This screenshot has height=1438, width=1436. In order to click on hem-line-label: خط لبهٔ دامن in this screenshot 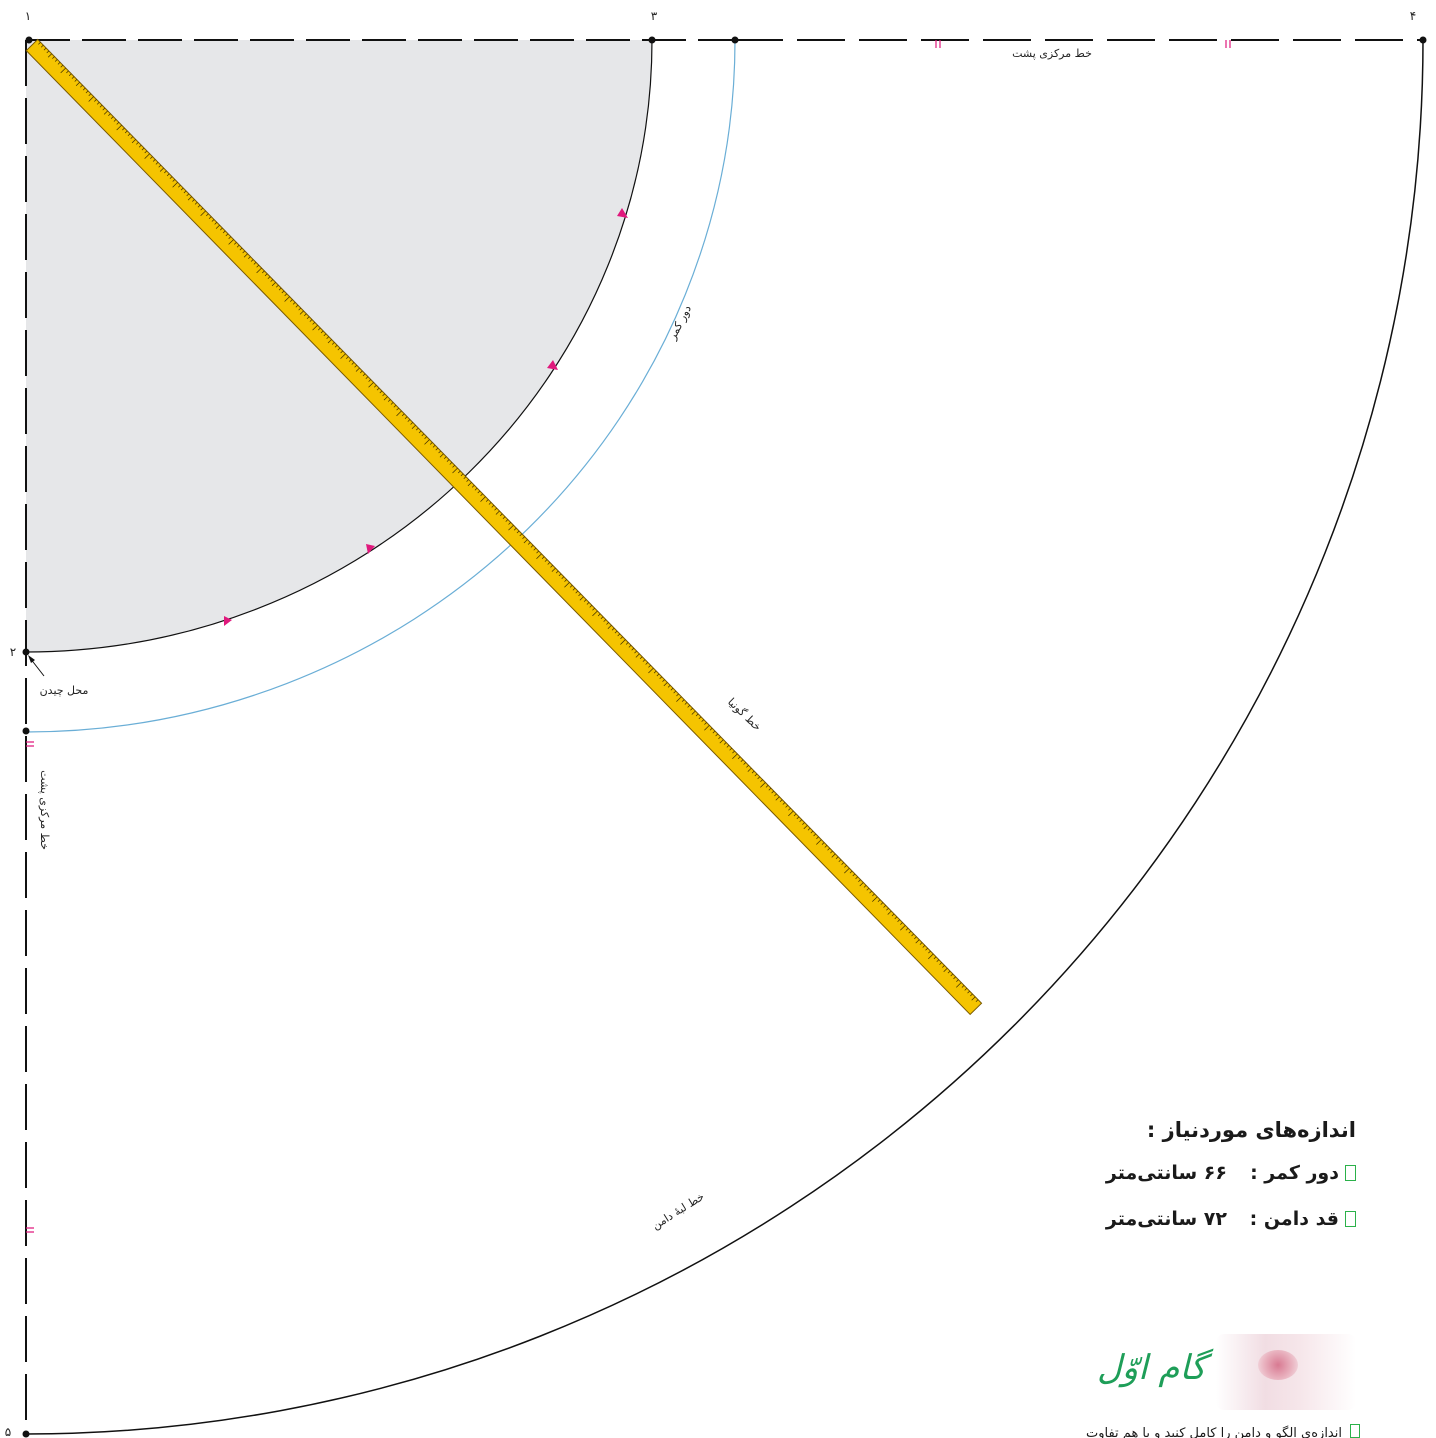, I will do `click(678, 1211)`.